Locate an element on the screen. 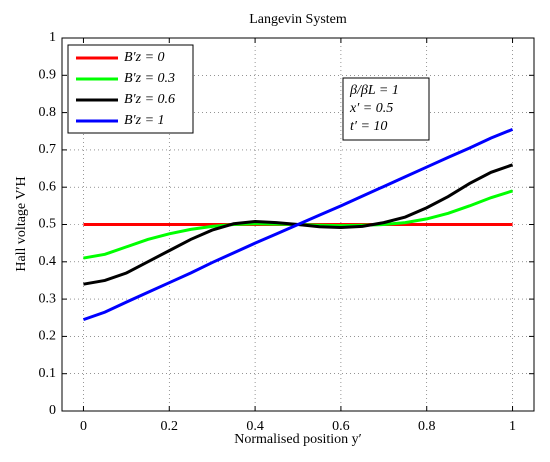 The height and width of the screenshot is (462, 550). annotation: t′ = 10 is located at coordinates (368, 126).